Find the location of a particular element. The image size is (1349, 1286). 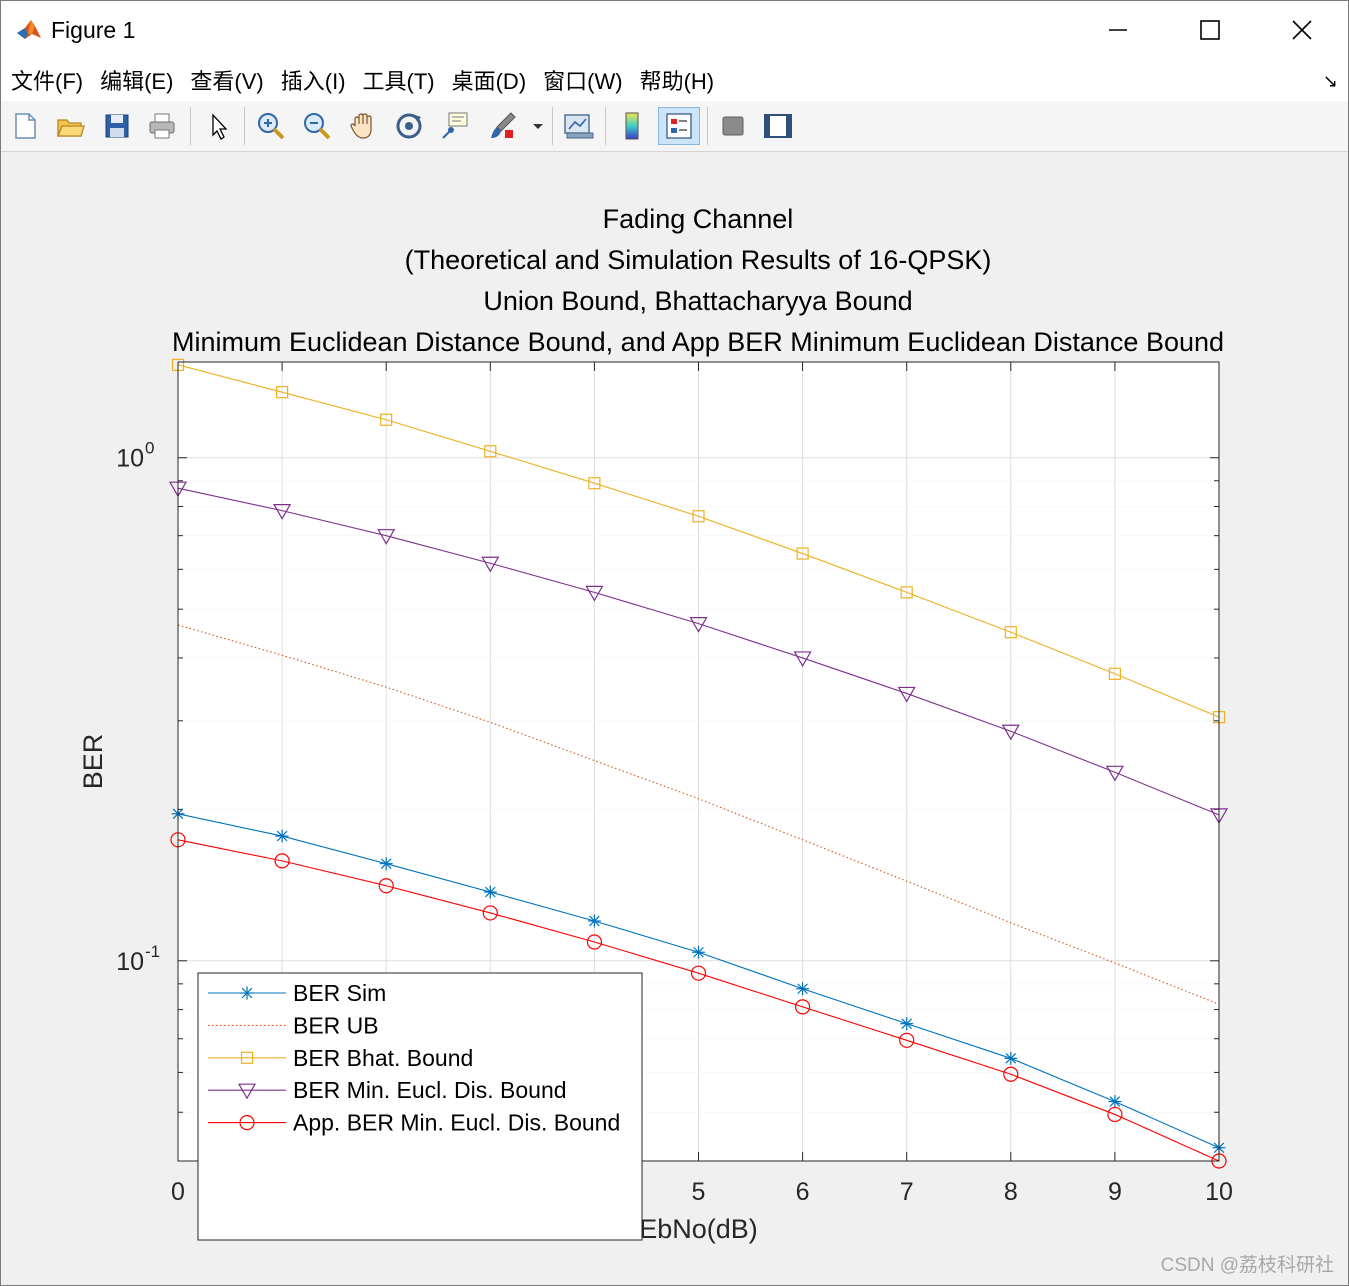

pan-button is located at coordinates (363, 126).